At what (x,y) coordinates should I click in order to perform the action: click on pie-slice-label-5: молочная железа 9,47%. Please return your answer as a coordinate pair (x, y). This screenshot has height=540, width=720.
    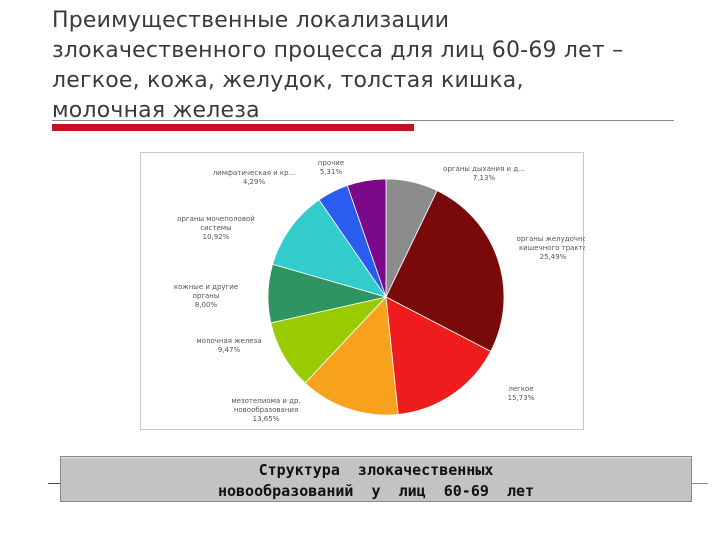
    Looking at the image, I should click on (228, 345).